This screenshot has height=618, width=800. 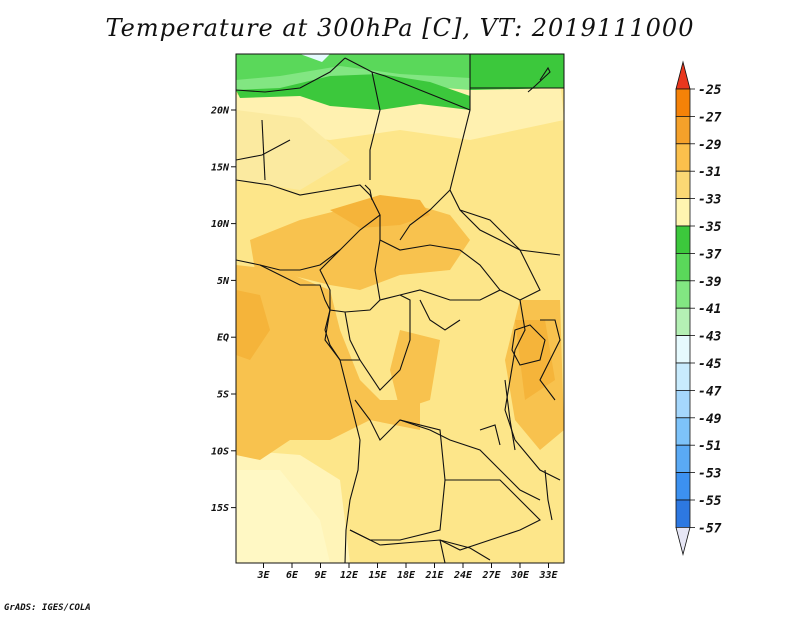 What do you see at coordinates (539, 79) in the screenshot?
I see `border-ne-detail` at bounding box center [539, 79].